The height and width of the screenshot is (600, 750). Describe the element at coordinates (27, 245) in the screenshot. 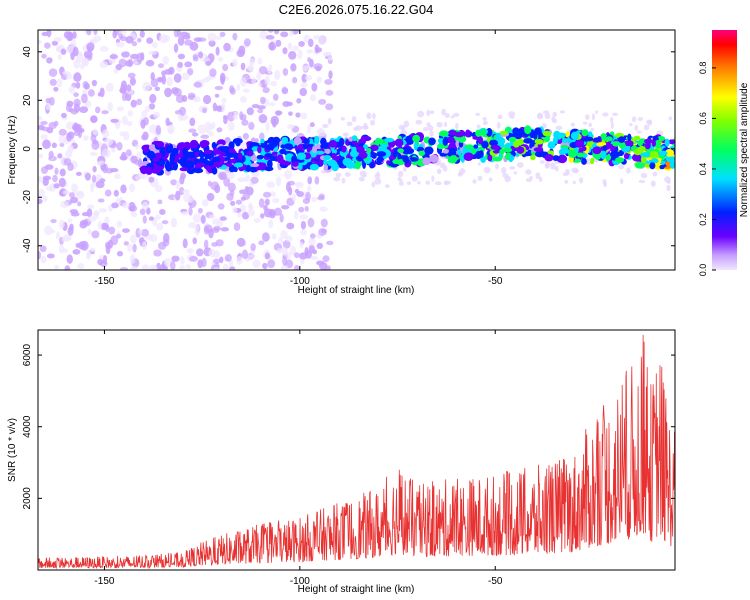

I see `spectrogram-y-tick-label: -40` at that location.